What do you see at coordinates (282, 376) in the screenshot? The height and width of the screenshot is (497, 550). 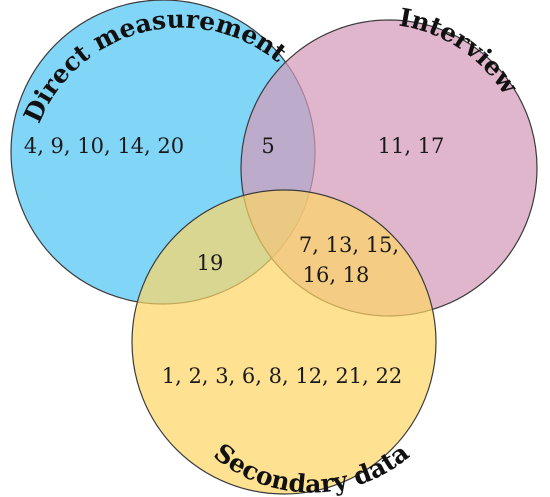 I see `region-secondary-only: 1, 2, 3, 6, 8, 12, 21, 22` at bounding box center [282, 376].